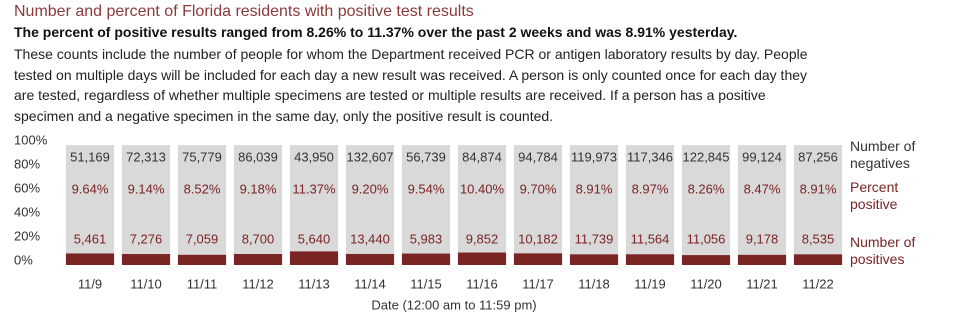 The width and height of the screenshot is (960, 325). I want to click on percent-label: 9.18%, so click(258, 188).